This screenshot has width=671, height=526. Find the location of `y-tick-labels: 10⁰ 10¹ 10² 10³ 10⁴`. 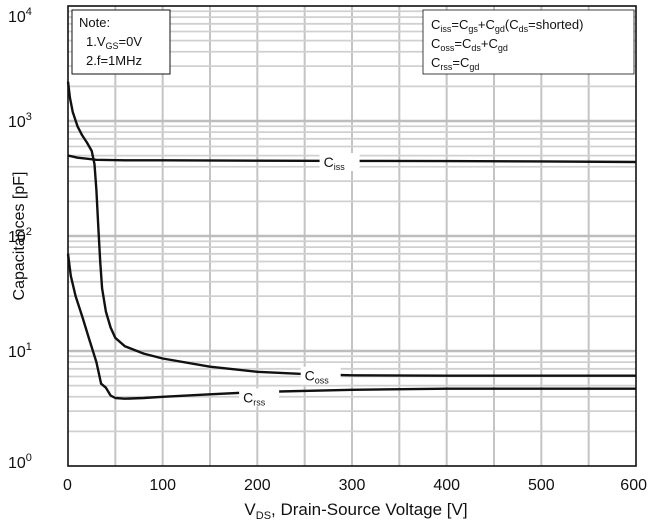

y-tick-labels: 10⁰ 10¹ 10² 10³ 10⁴ is located at coordinates (20, 239).